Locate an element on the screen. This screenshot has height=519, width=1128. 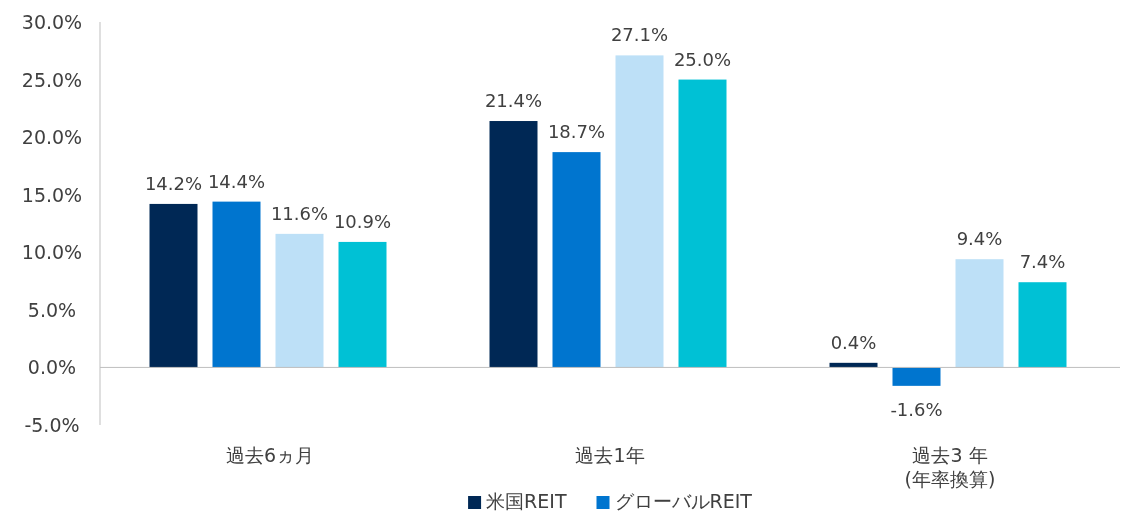
x-tick-label: 過去6ヵ月 is located at coordinates (270, 455).